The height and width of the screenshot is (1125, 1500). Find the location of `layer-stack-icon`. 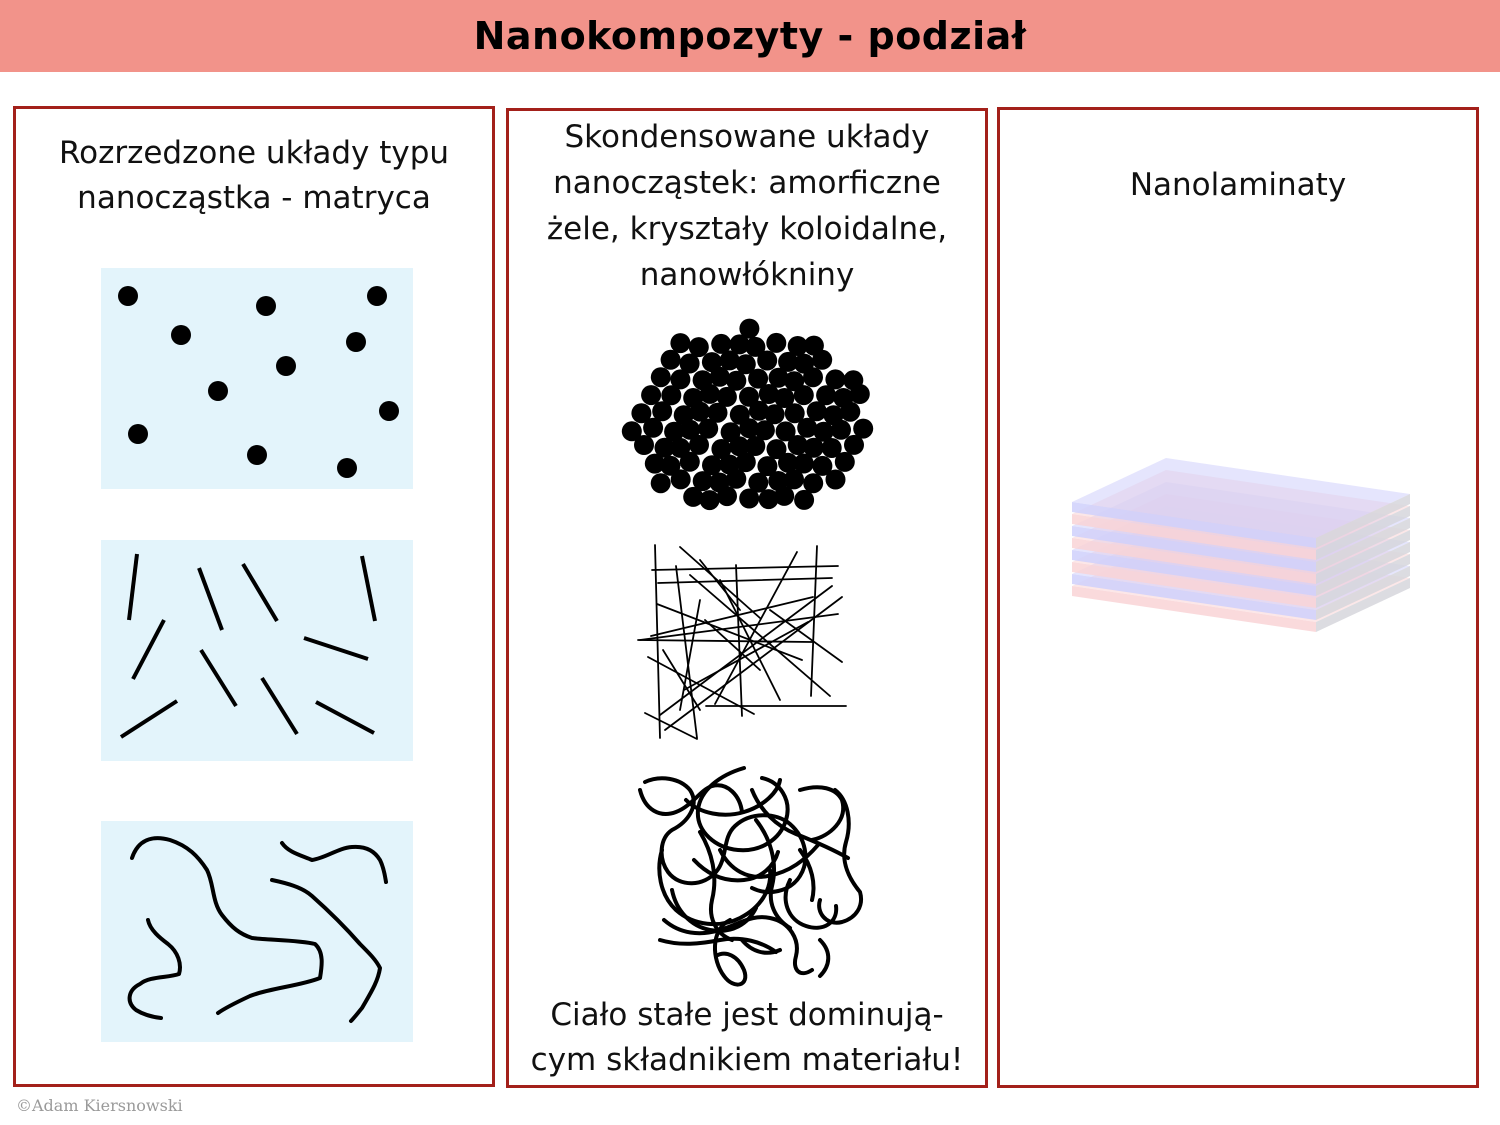

layer-stack-icon is located at coordinates (1241, 545).